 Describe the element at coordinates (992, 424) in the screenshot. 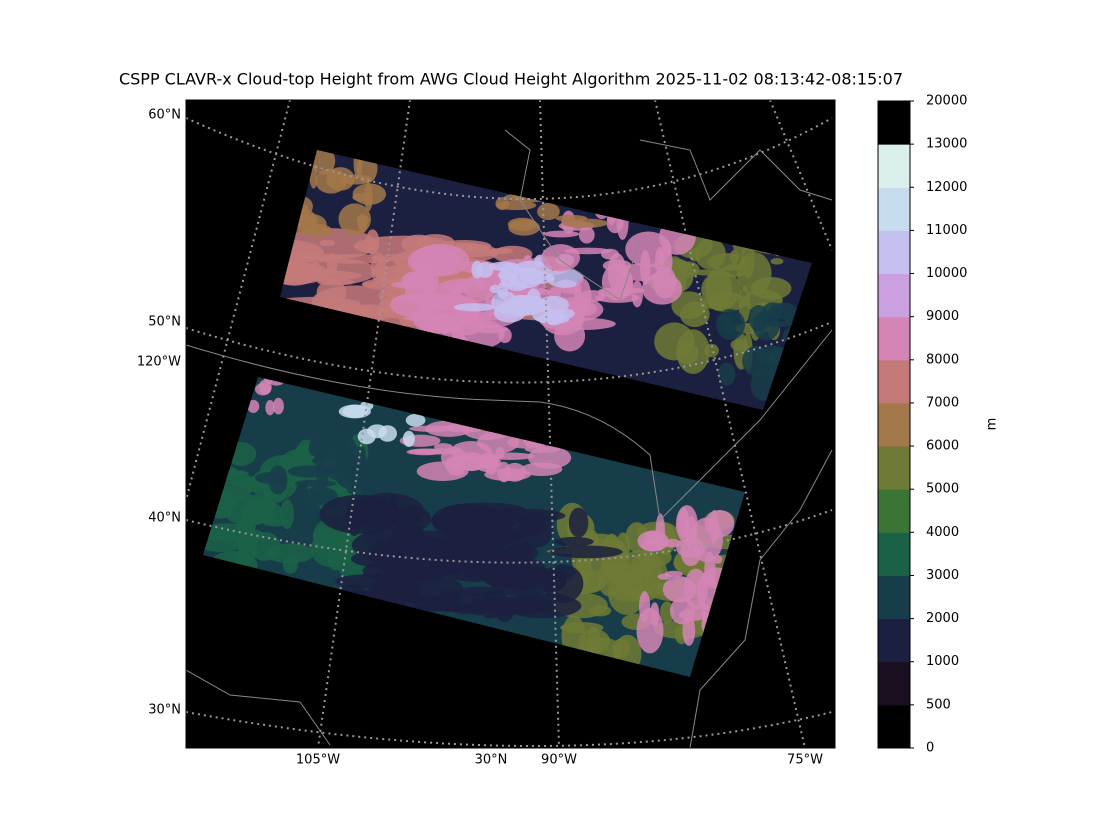

I see `colorbar-label: m` at that location.